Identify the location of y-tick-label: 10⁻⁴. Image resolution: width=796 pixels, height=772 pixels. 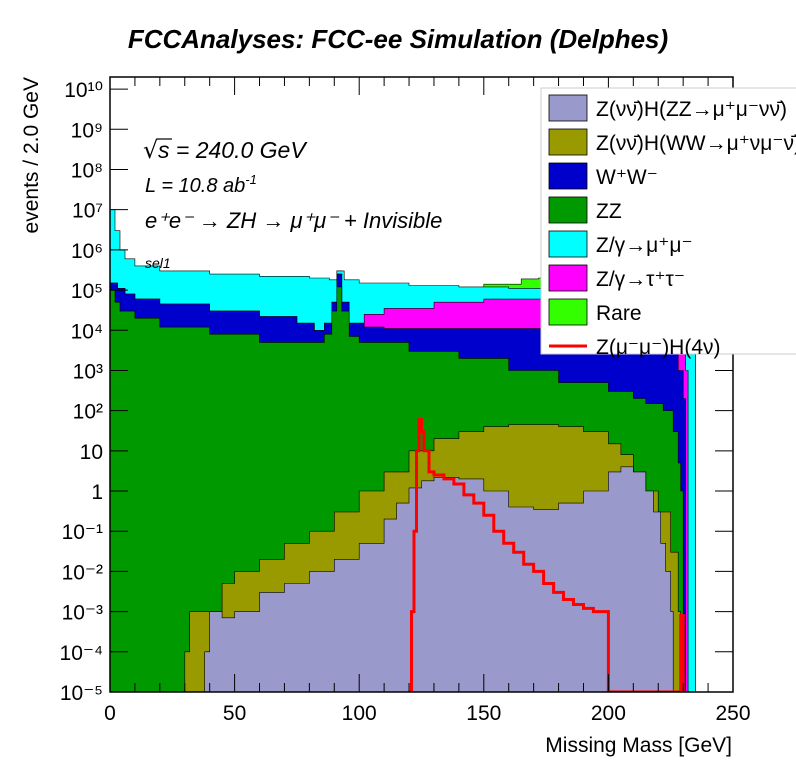
(81, 653).